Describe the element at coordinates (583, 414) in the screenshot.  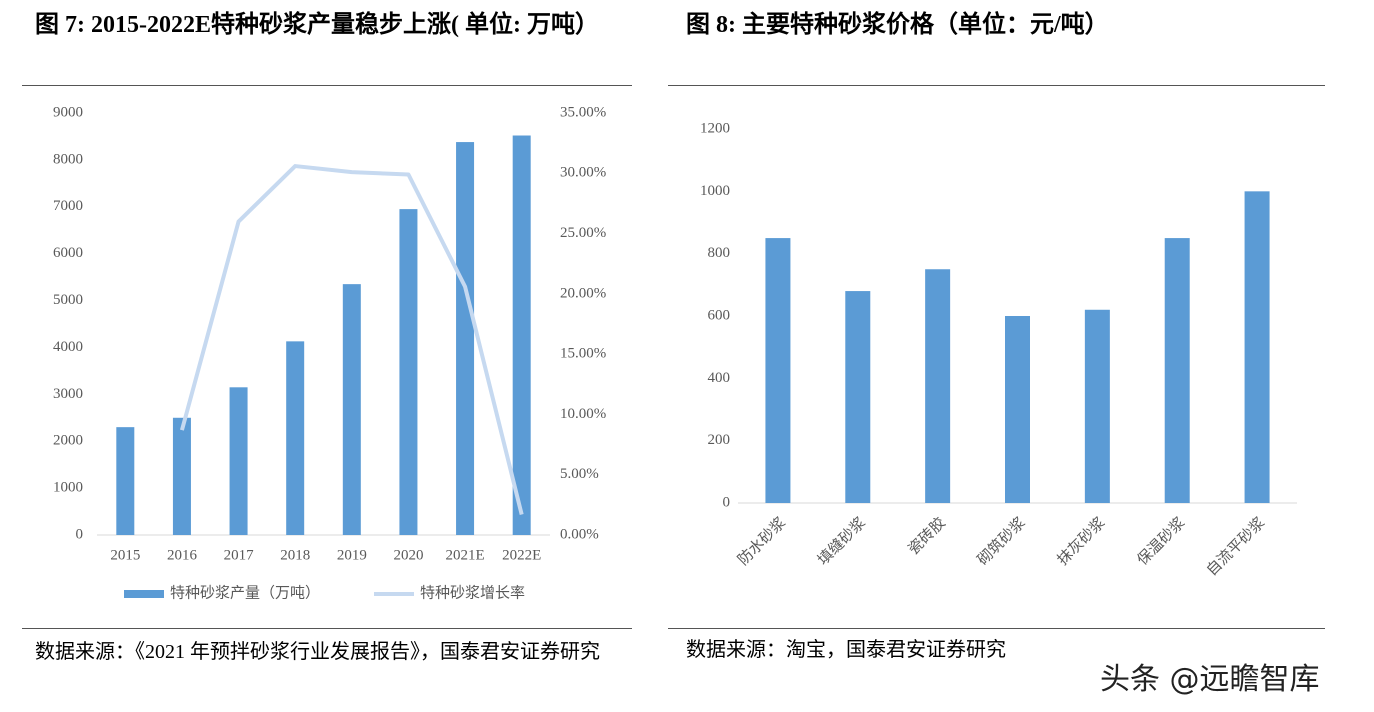
I see `y2-tick-label: 10.00%` at that location.